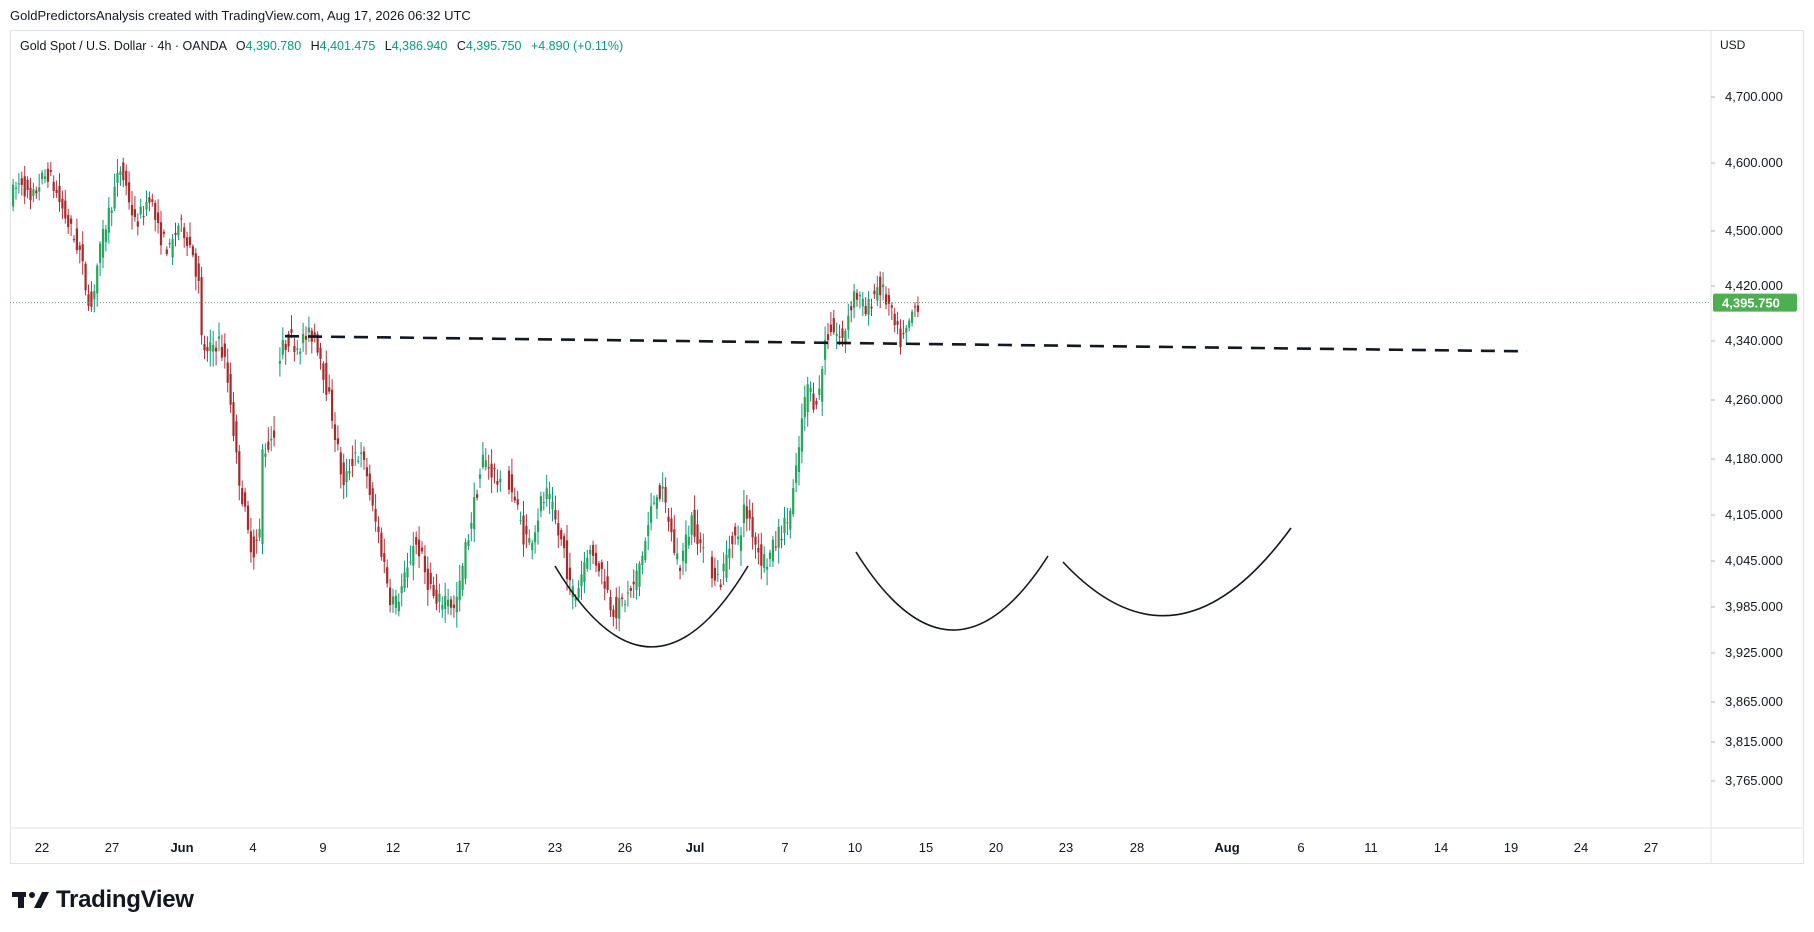 This screenshot has height=932, width=1814. Describe the element at coordinates (952, 591) in the screenshot. I see `middle-bowl-arc` at that location.